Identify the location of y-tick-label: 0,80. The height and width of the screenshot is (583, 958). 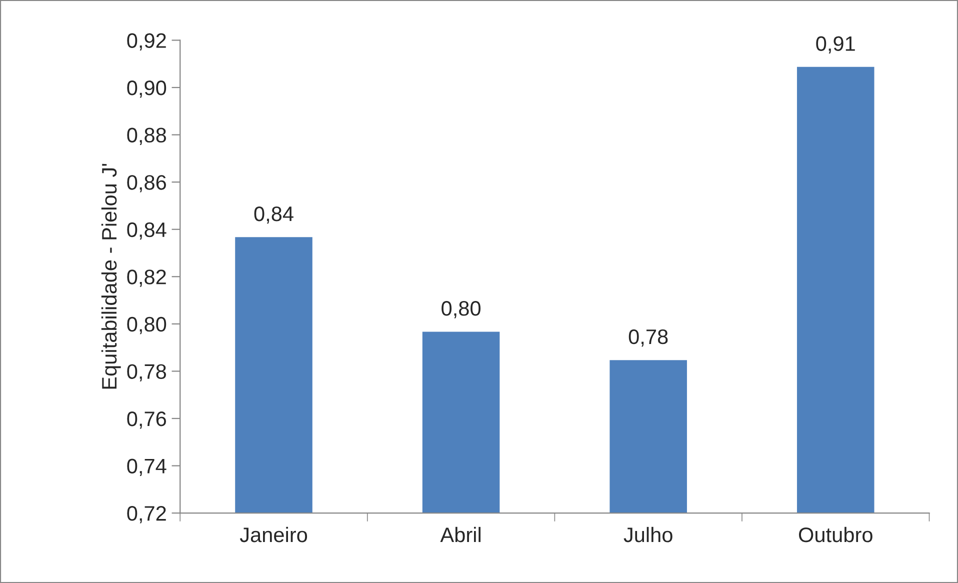
(146, 325).